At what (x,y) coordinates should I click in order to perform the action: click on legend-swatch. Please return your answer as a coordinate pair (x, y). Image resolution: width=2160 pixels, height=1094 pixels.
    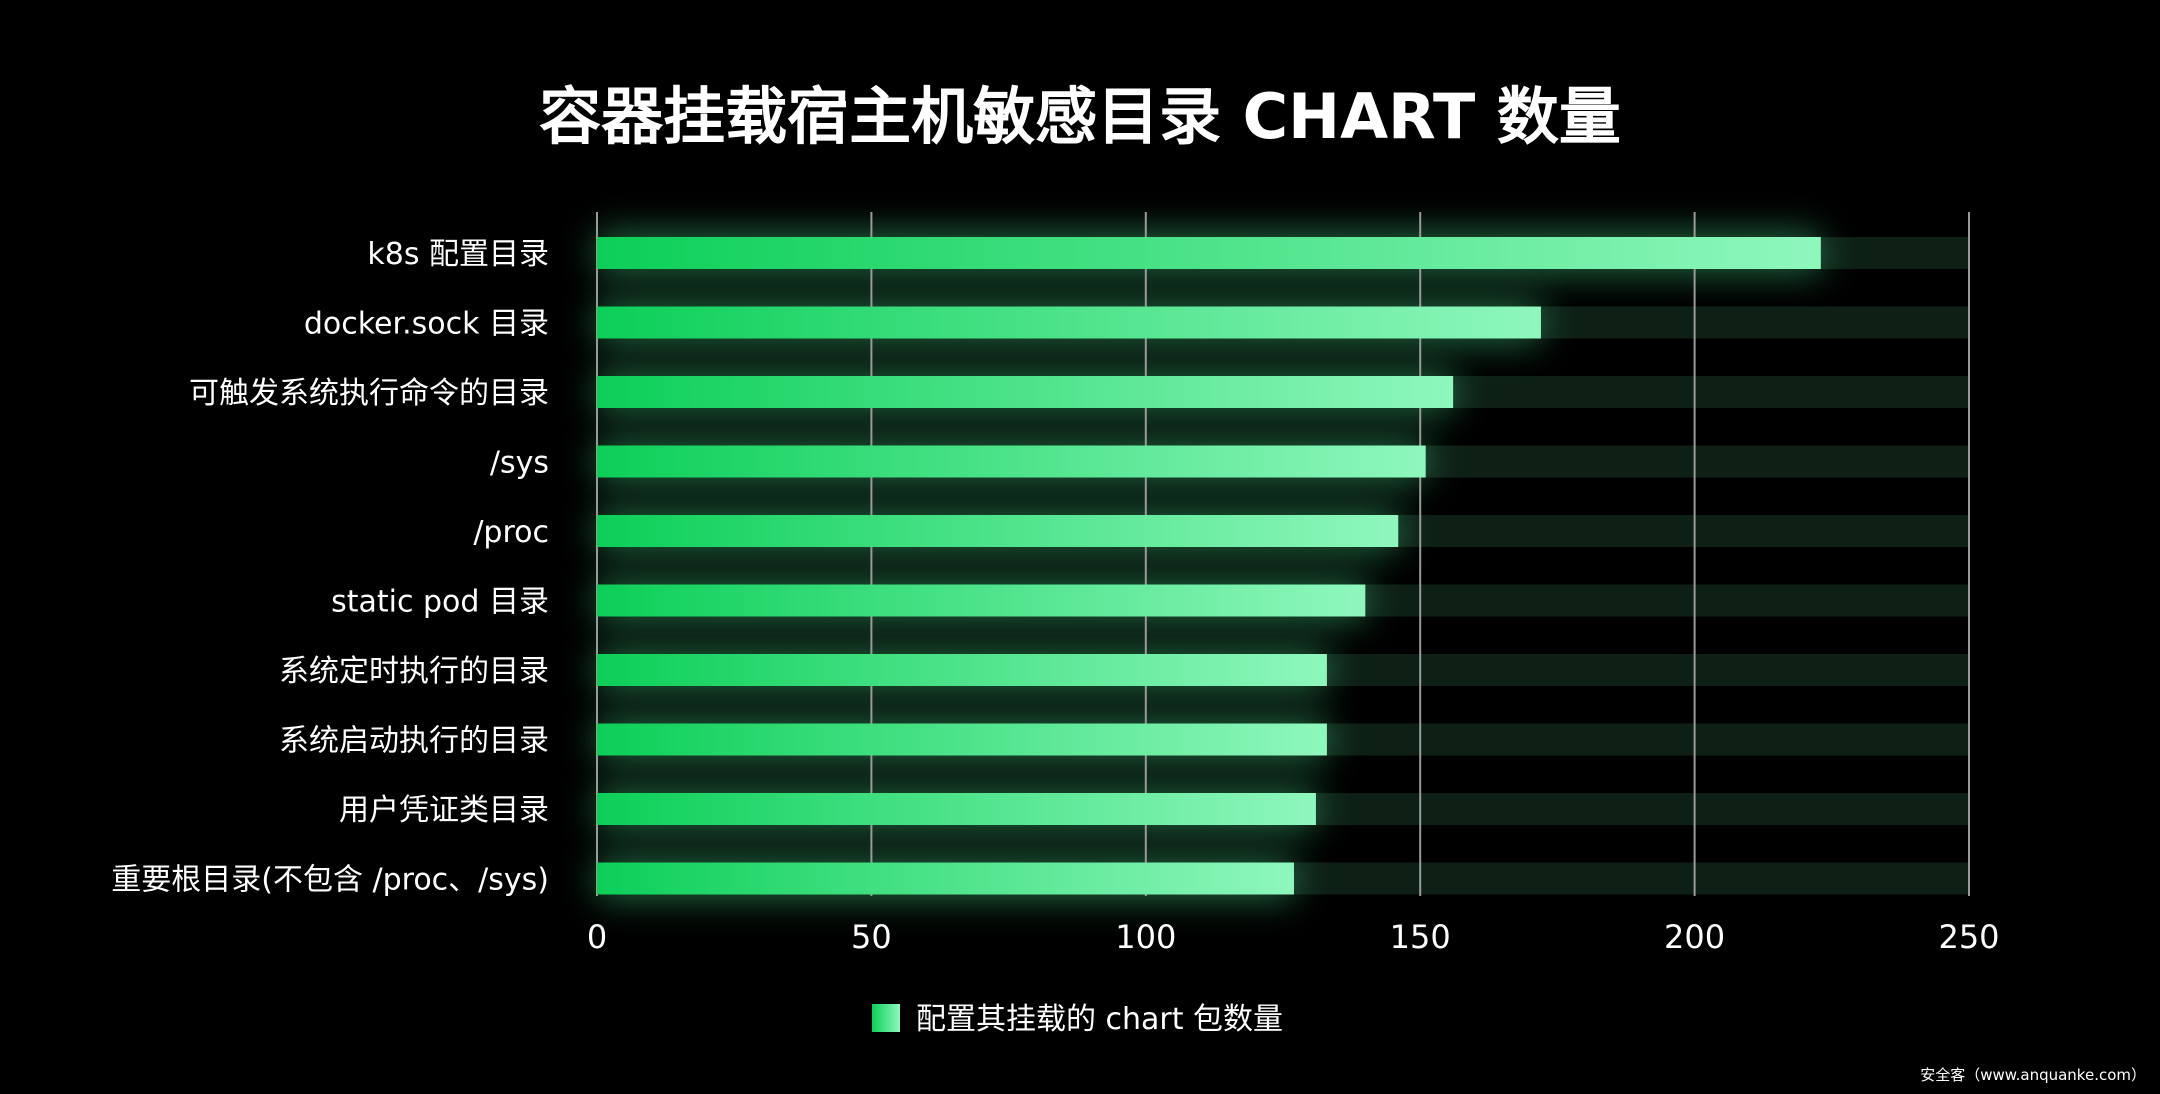
    Looking at the image, I should click on (886, 1018).